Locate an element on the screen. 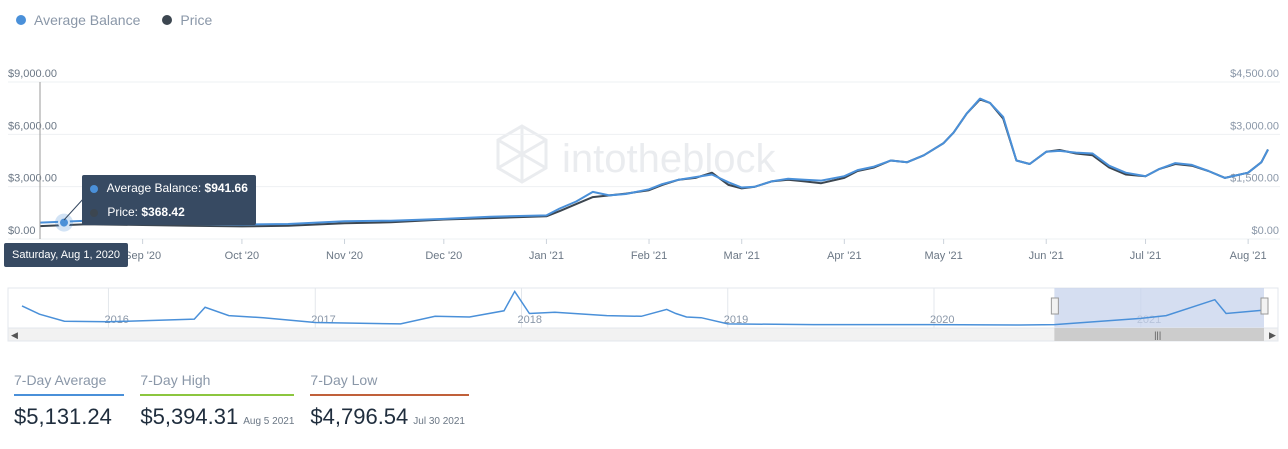  watermark-text: intotheblock is located at coordinates (669, 159).